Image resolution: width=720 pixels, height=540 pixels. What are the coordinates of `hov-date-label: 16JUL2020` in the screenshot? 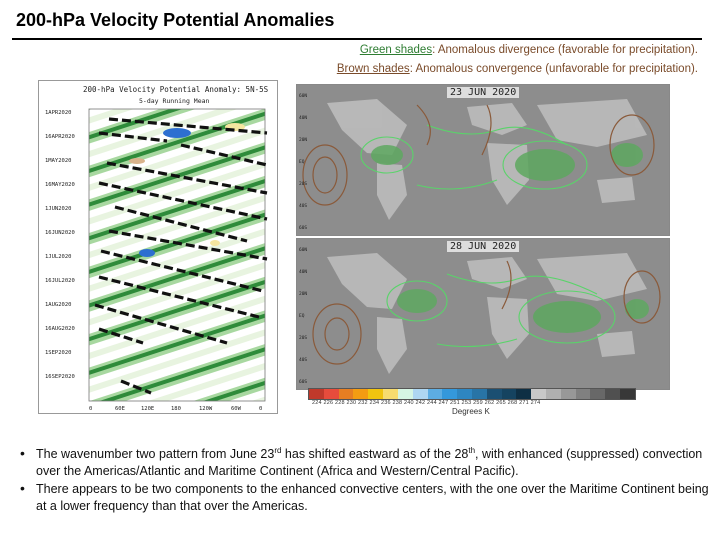 It's located at (60, 281).